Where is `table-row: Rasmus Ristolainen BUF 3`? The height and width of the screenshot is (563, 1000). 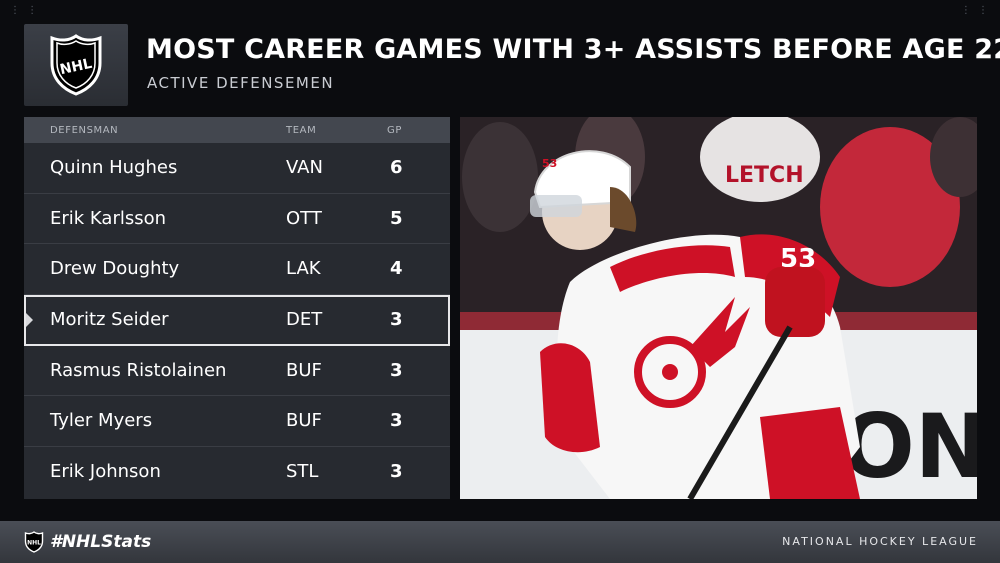 table-row: Rasmus Ristolainen BUF 3 is located at coordinates (237, 371).